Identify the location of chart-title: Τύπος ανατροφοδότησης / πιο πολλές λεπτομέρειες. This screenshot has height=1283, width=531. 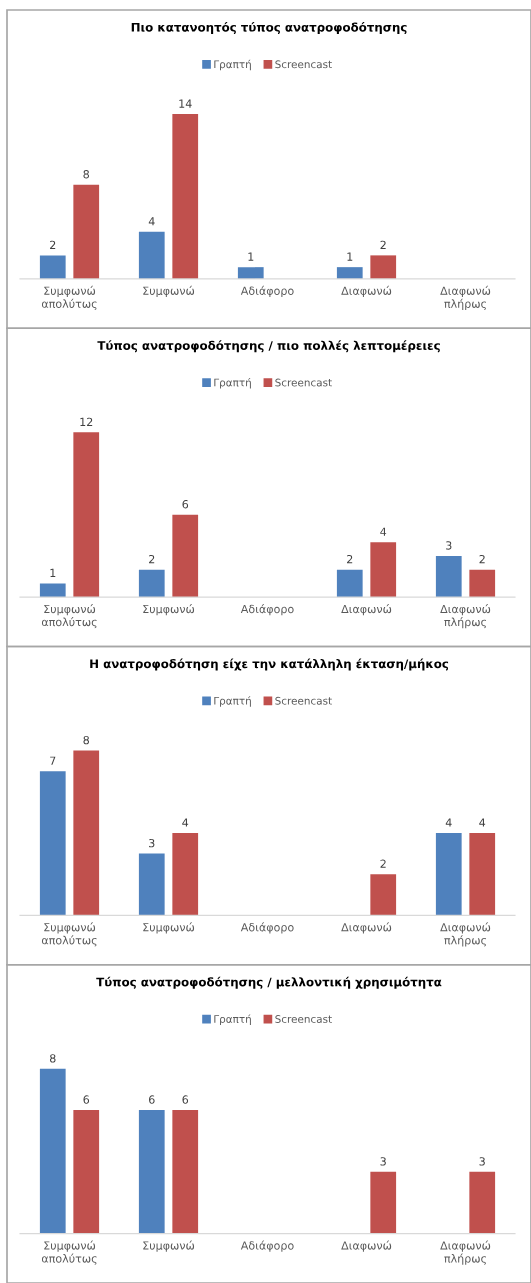
(268, 346).